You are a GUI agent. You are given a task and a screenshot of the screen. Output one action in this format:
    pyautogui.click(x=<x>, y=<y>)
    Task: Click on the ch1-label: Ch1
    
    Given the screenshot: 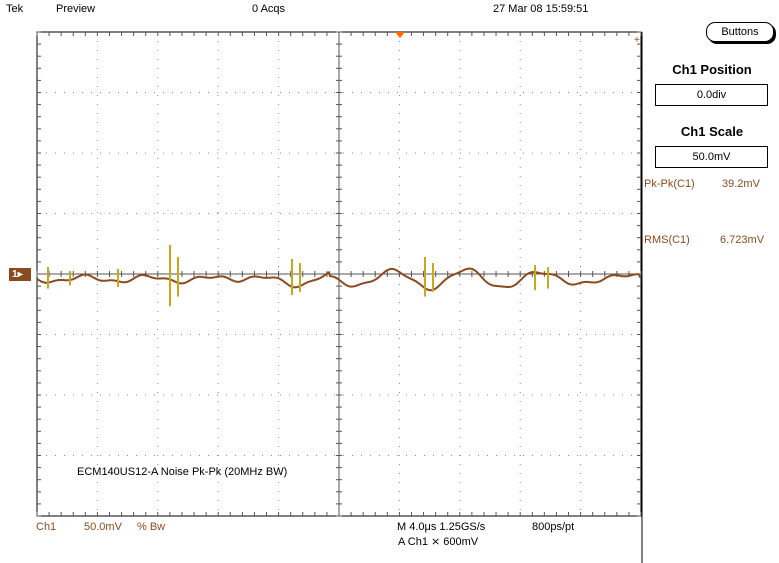 What is the action you would take?
    pyautogui.click(x=46, y=527)
    